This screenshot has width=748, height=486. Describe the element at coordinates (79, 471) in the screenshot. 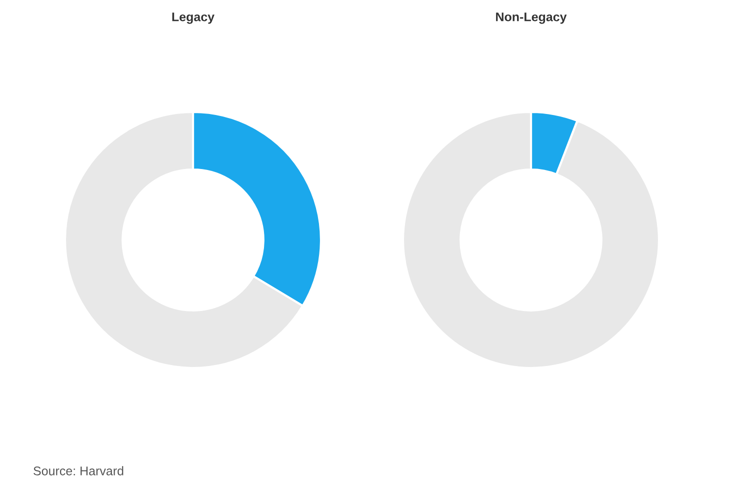

I see `source-note: Source: Harvard` at that location.